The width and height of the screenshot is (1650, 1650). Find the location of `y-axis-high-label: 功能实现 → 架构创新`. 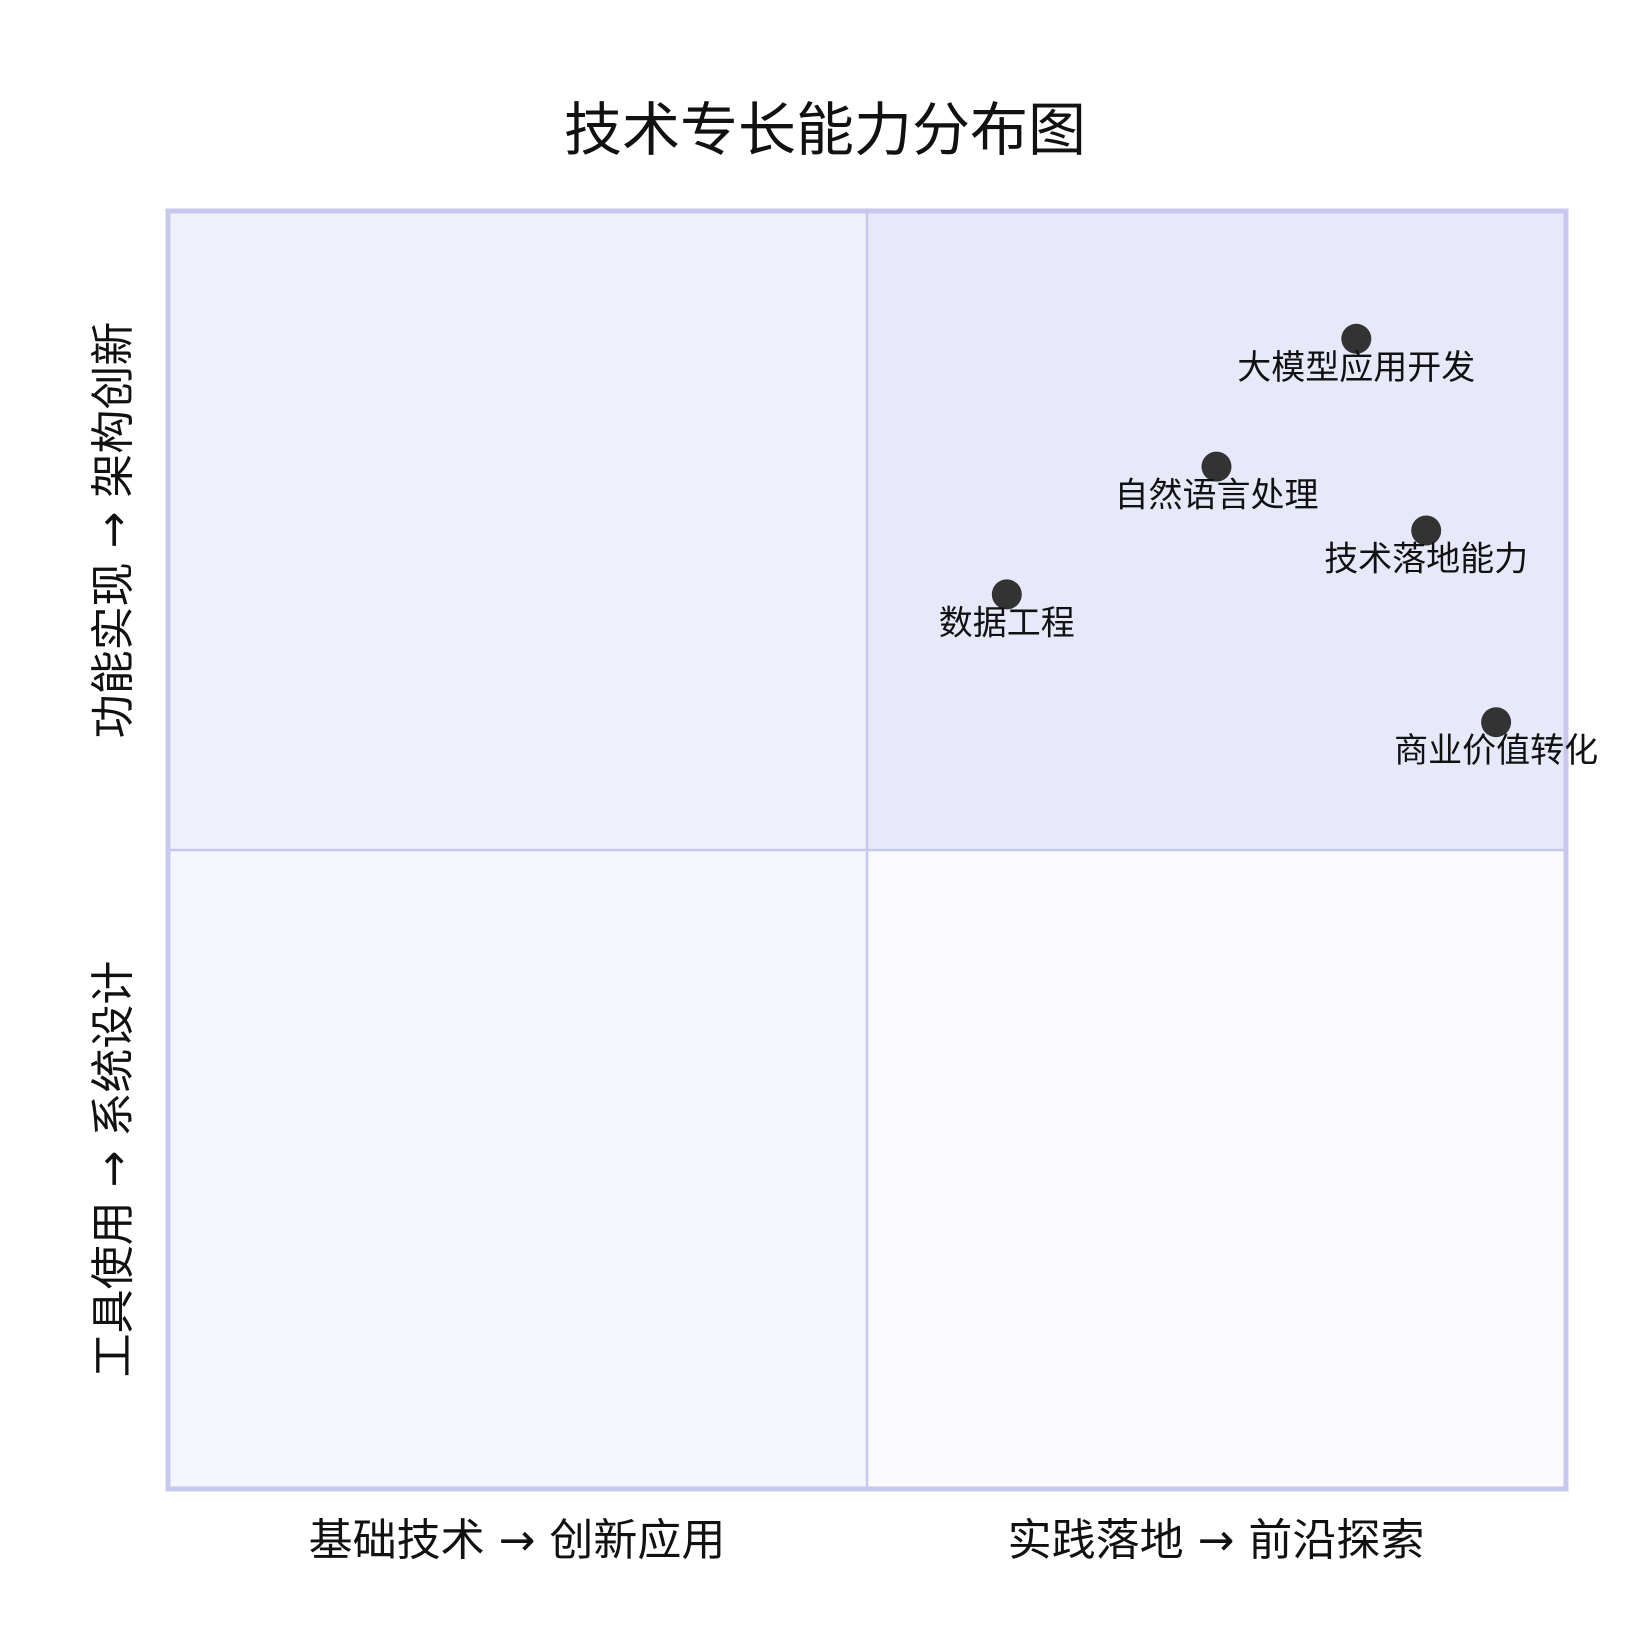

y-axis-high-label: 功能实现 → 架构创新 is located at coordinates (113, 530).